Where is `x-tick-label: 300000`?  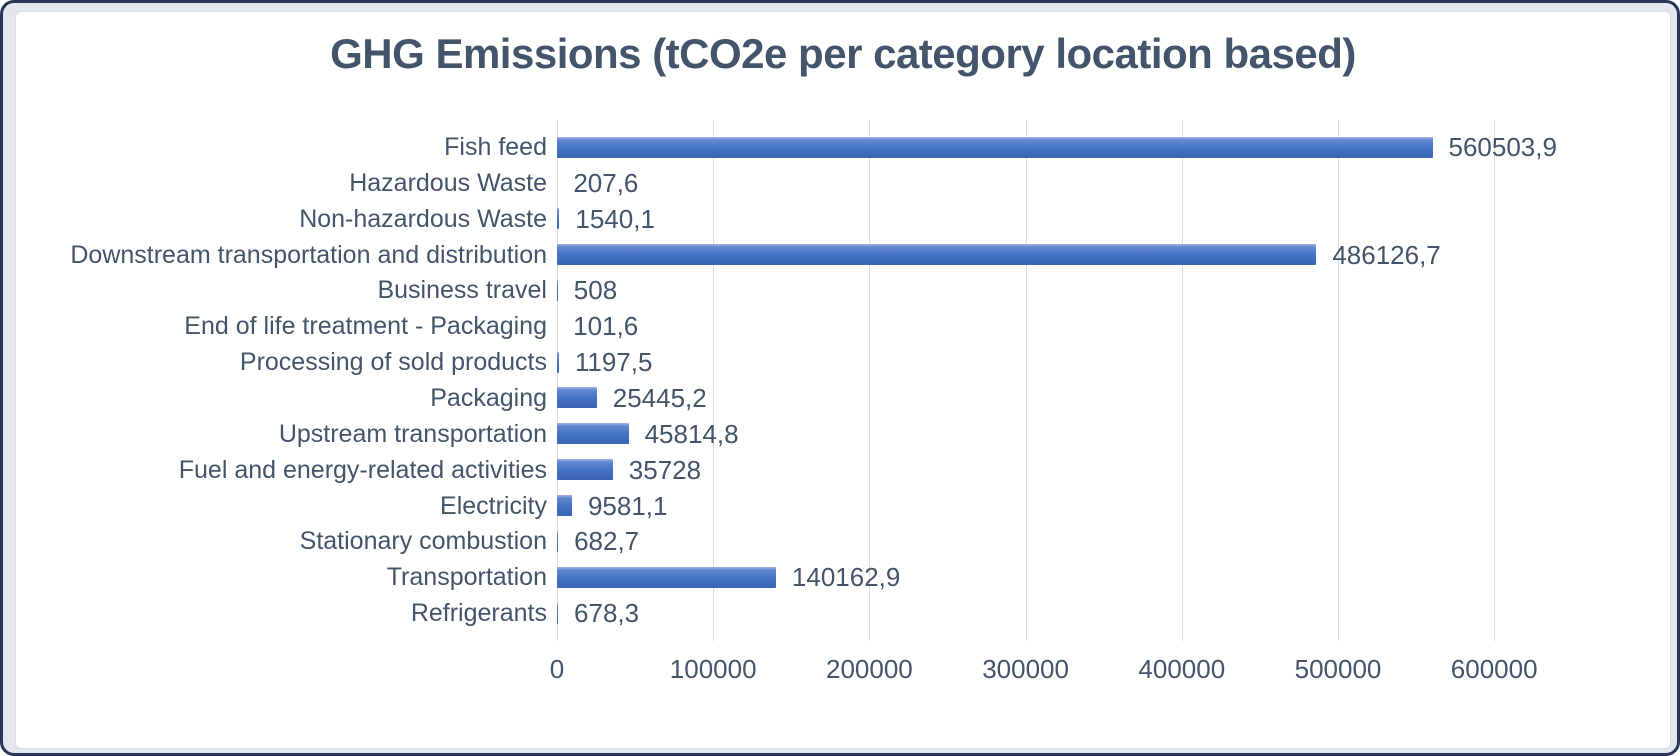
x-tick-label: 300000 is located at coordinates (1025, 669).